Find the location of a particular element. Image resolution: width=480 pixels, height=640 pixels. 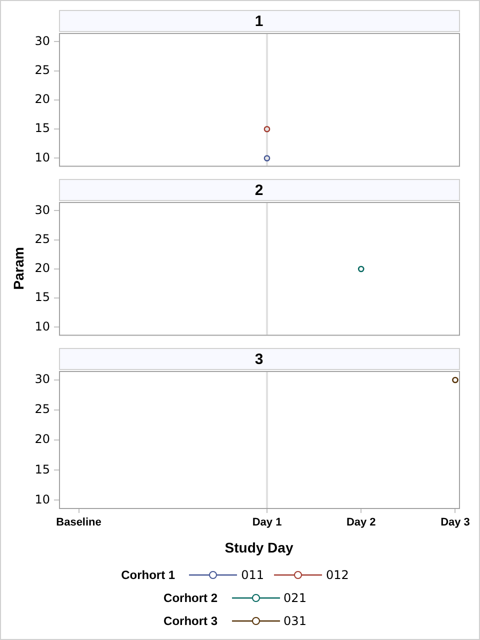

legend-title: Corhort 3 is located at coordinates (191, 621).